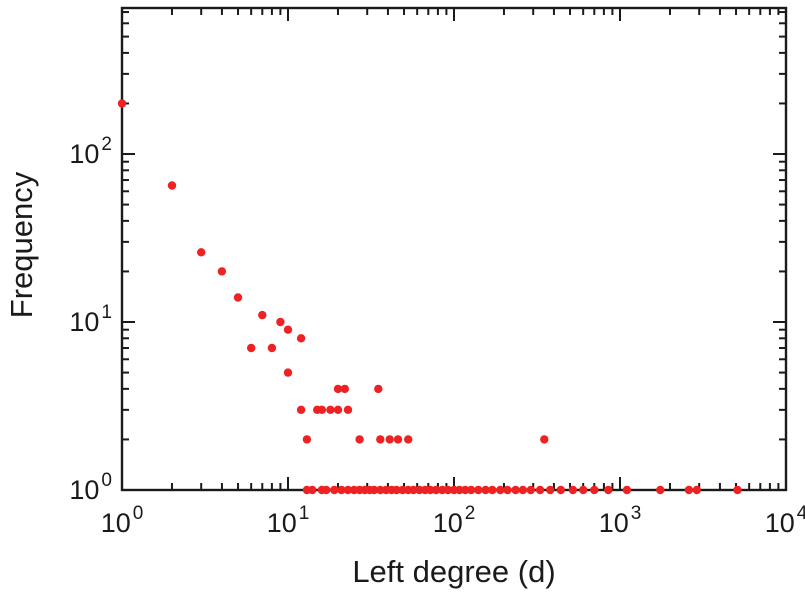 The width and height of the screenshot is (805, 600). Describe the element at coordinates (620, 520) in the screenshot. I see `x-tick-label: 10 3` at that location.